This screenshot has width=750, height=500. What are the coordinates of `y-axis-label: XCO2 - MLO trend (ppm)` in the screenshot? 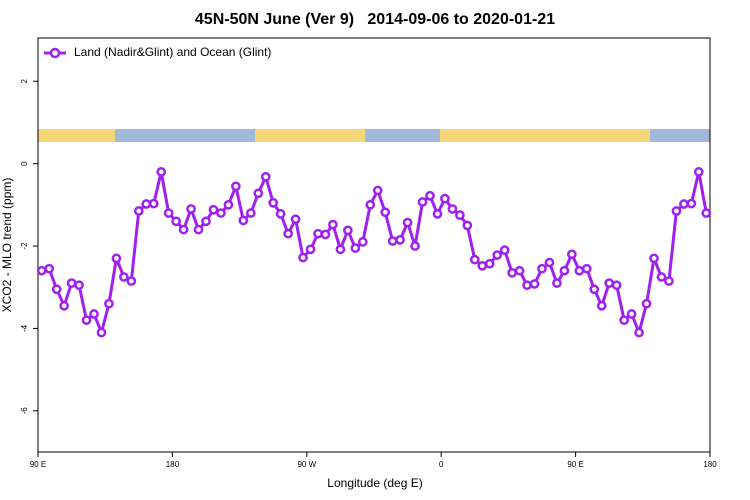 It's located at (7, 245).